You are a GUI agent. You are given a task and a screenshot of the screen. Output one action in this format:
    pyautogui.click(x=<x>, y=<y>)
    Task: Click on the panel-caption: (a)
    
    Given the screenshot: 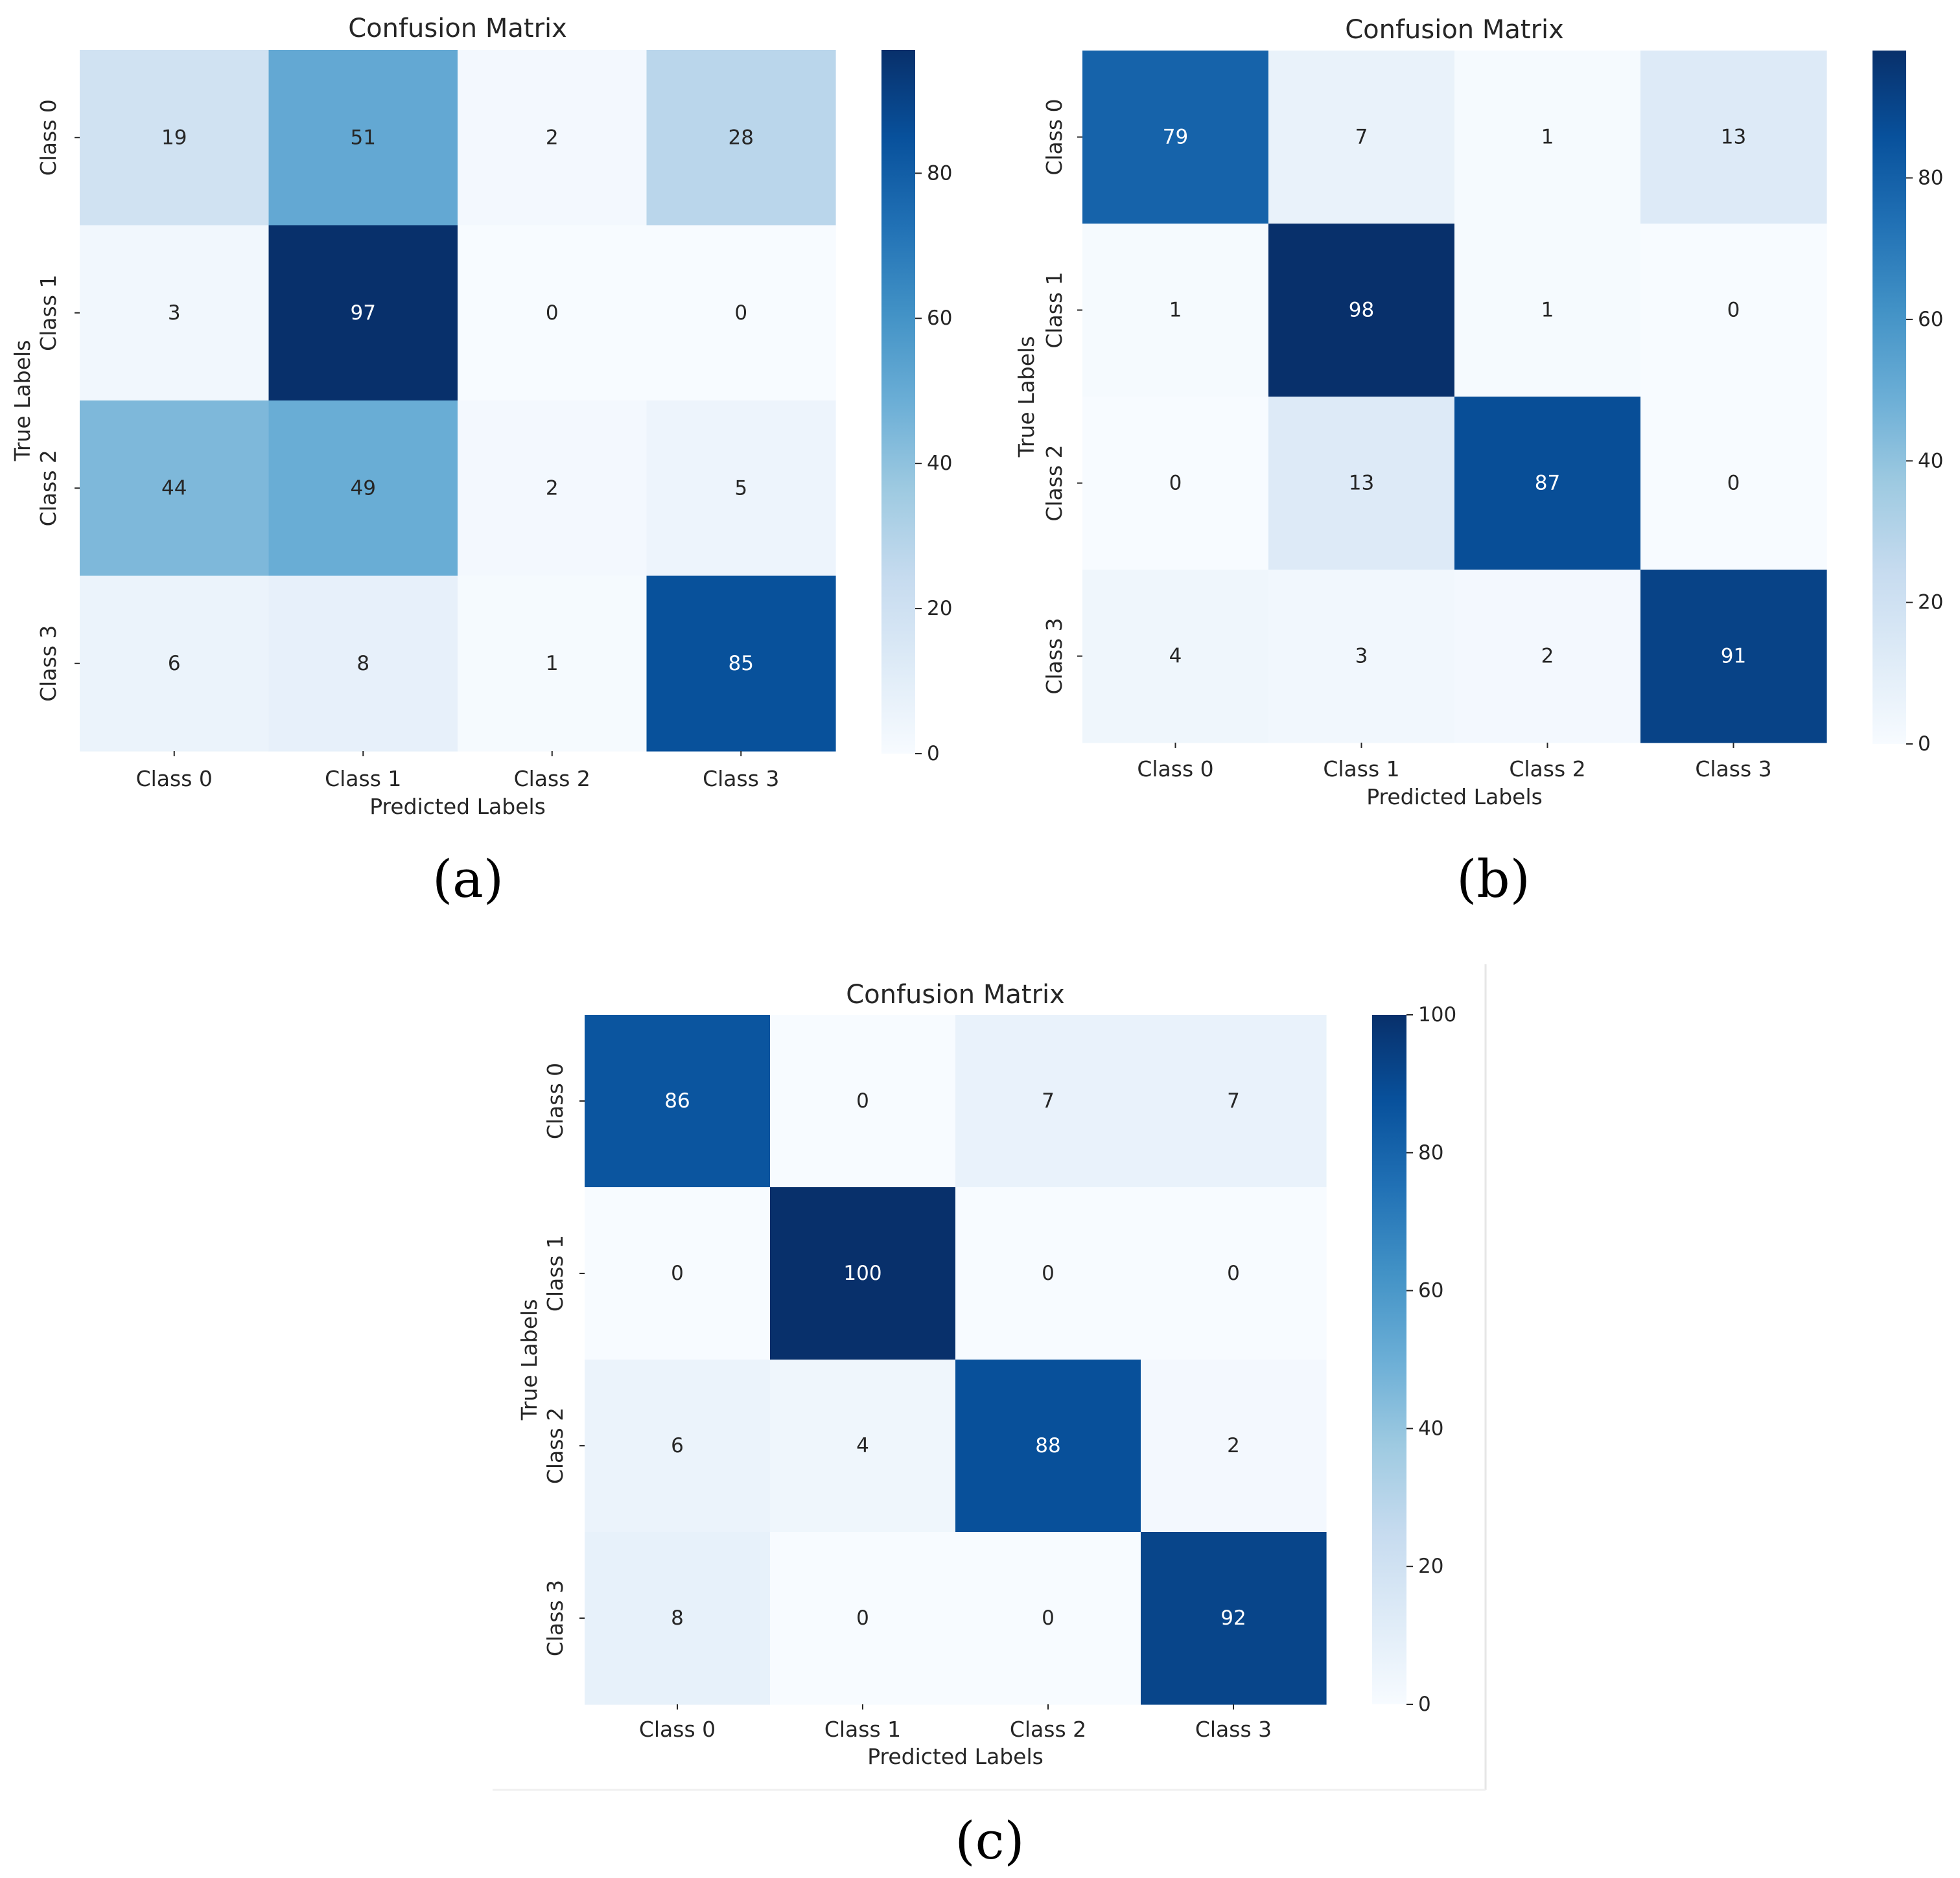 What is the action you would take?
    pyautogui.click(x=468, y=879)
    